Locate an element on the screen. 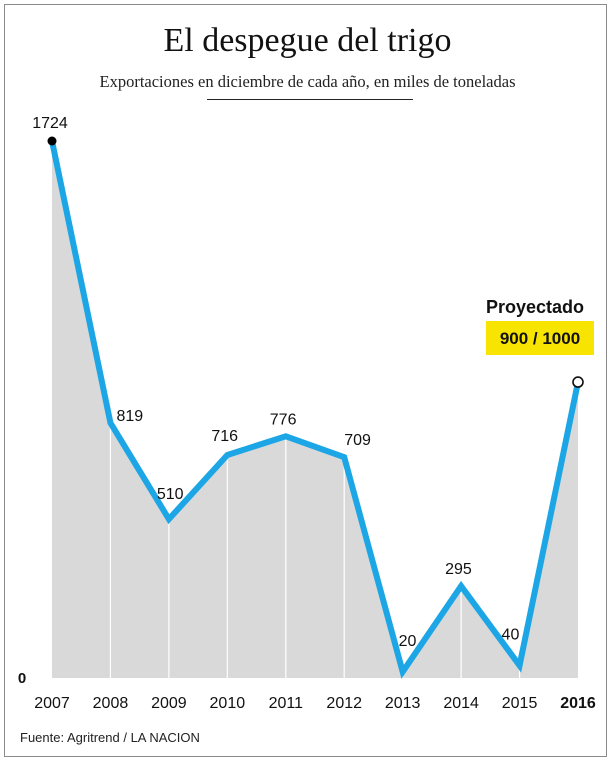 The height and width of the screenshot is (765, 615). x-tick-2009: 2009 is located at coordinates (169, 703).